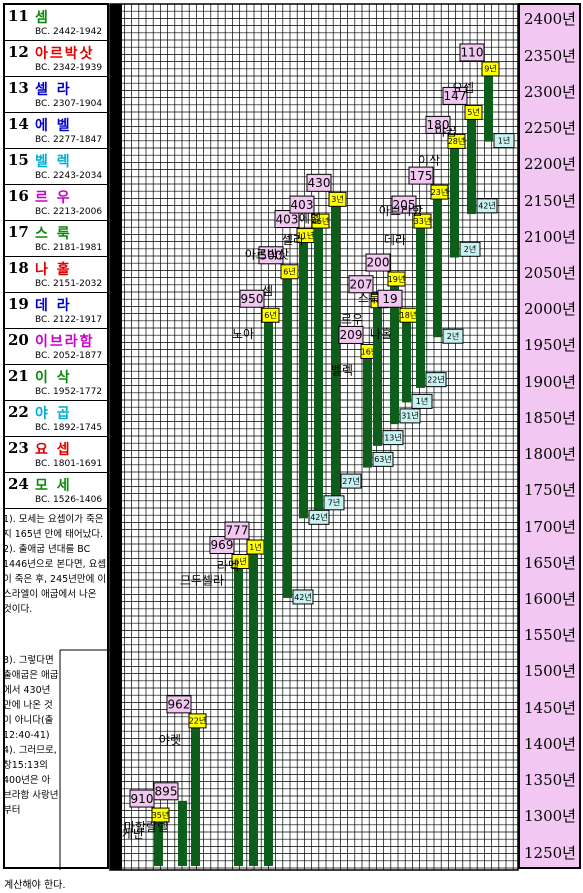  What do you see at coordinates (198, 721) in the screenshot?
I see `gap-box-text: 22년` at bounding box center [198, 721].